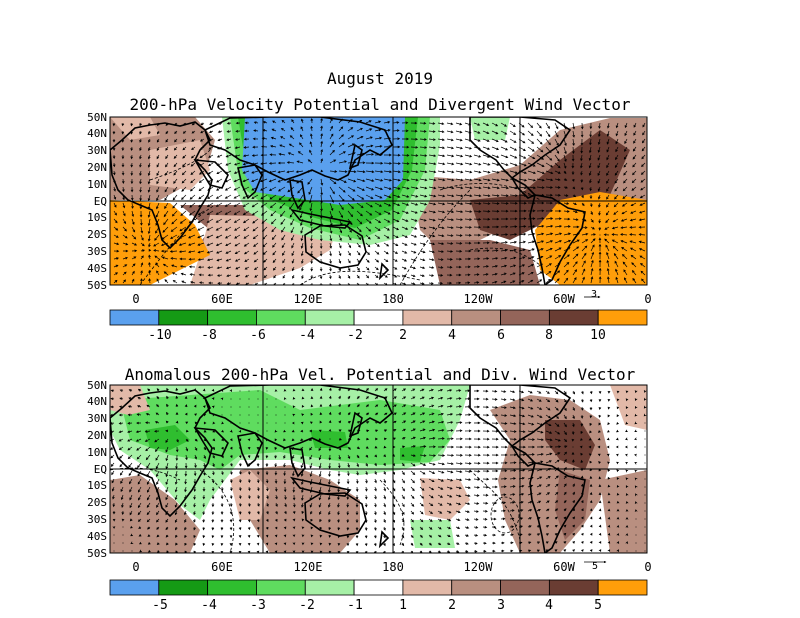  I want to click on colorbar-label: 4, so click(549, 605).